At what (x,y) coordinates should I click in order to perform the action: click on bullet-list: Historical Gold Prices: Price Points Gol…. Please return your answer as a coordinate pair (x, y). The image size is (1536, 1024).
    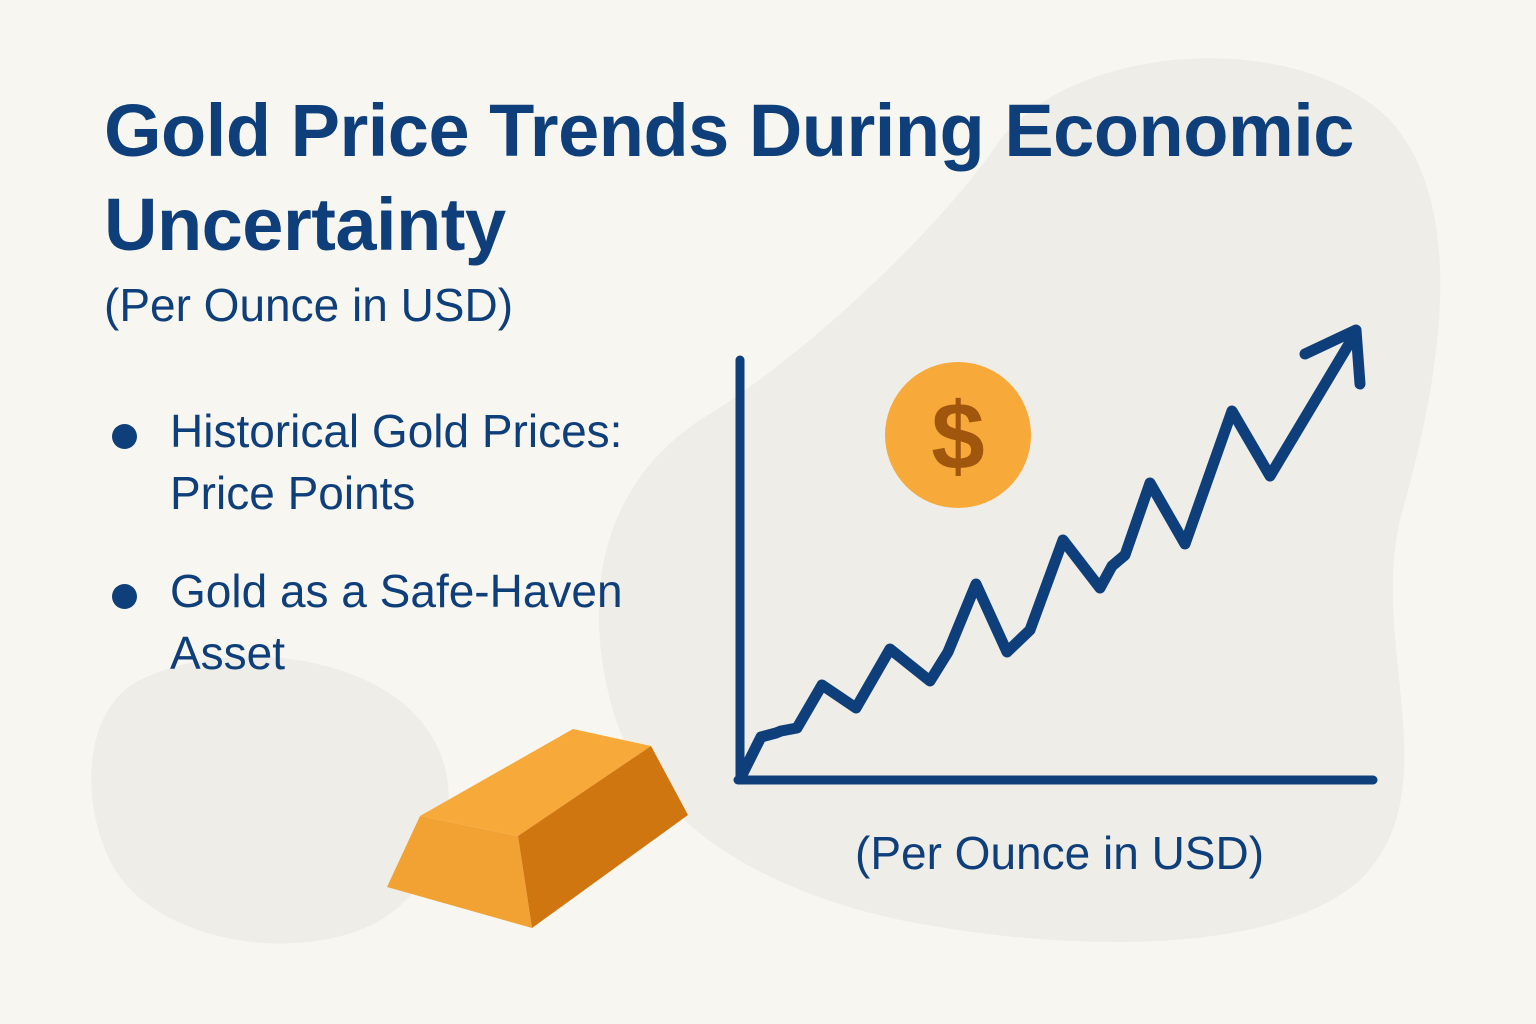
    Looking at the image, I should click on (421, 560).